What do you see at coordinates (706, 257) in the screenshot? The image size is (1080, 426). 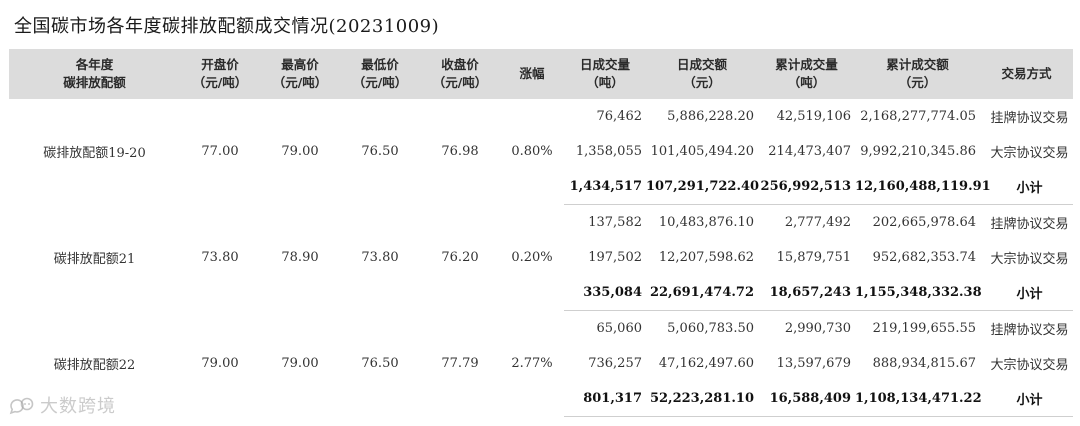 I see `daily-amount-cell: 12,207,598.62` at bounding box center [706, 257].